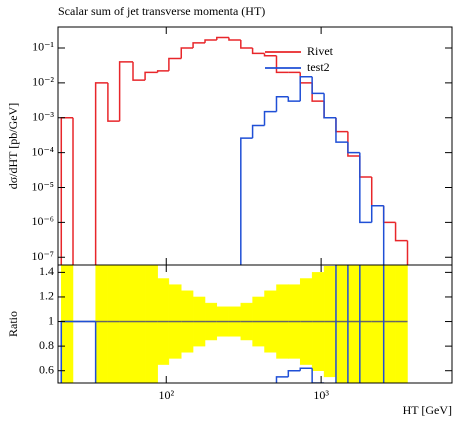 This screenshot has width=467, height=422. Describe the element at coordinates (427, 410) in the screenshot. I see `x-axis-label: HT [GeV]` at that location.